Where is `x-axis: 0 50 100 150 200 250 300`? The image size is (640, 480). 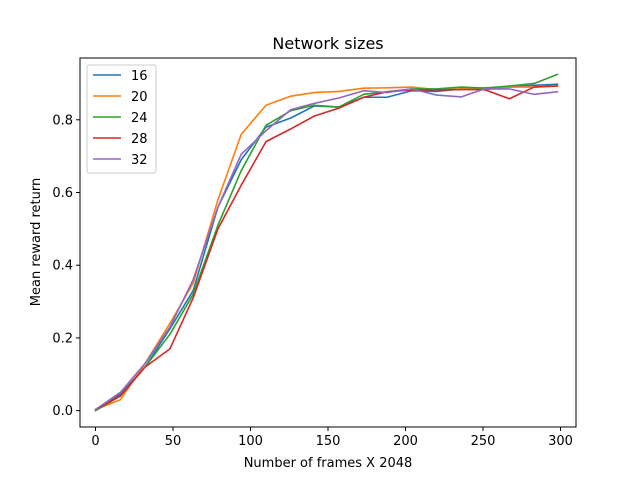
x-axis: 0 50 100 150 200 250 300 is located at coordinates (332, 438).